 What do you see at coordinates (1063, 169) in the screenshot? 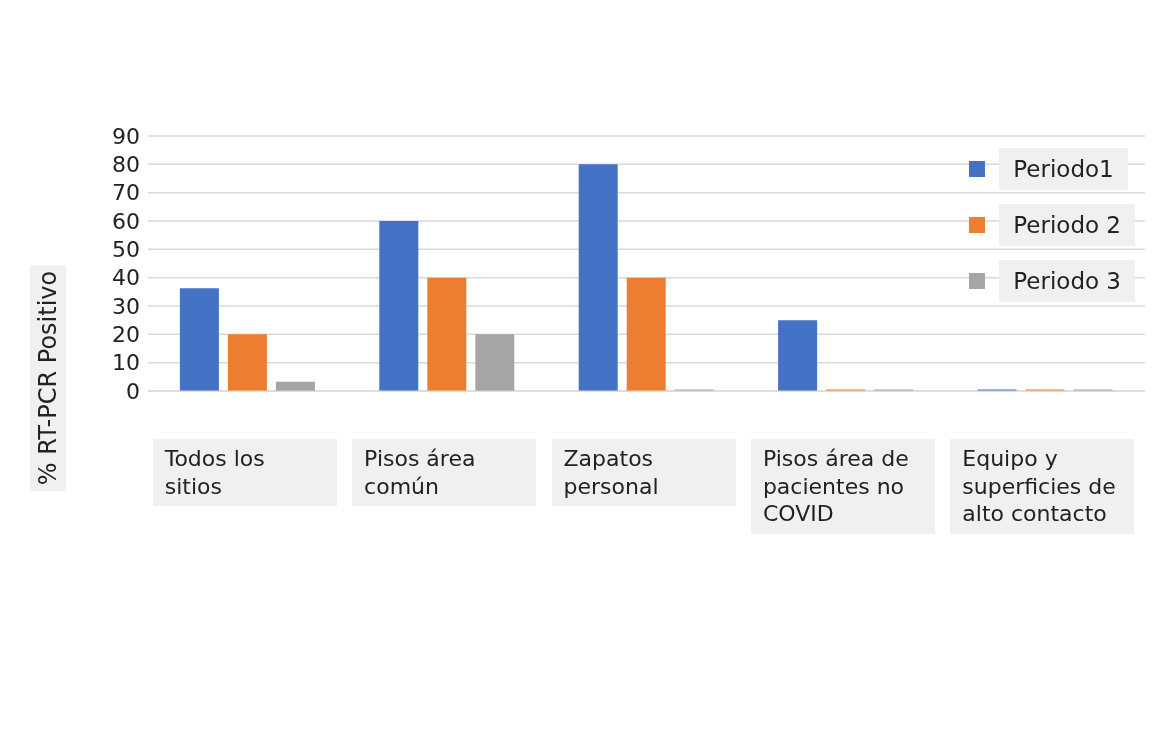
I see `legend-label: Periodo1` at bounding box center [1063, 169].